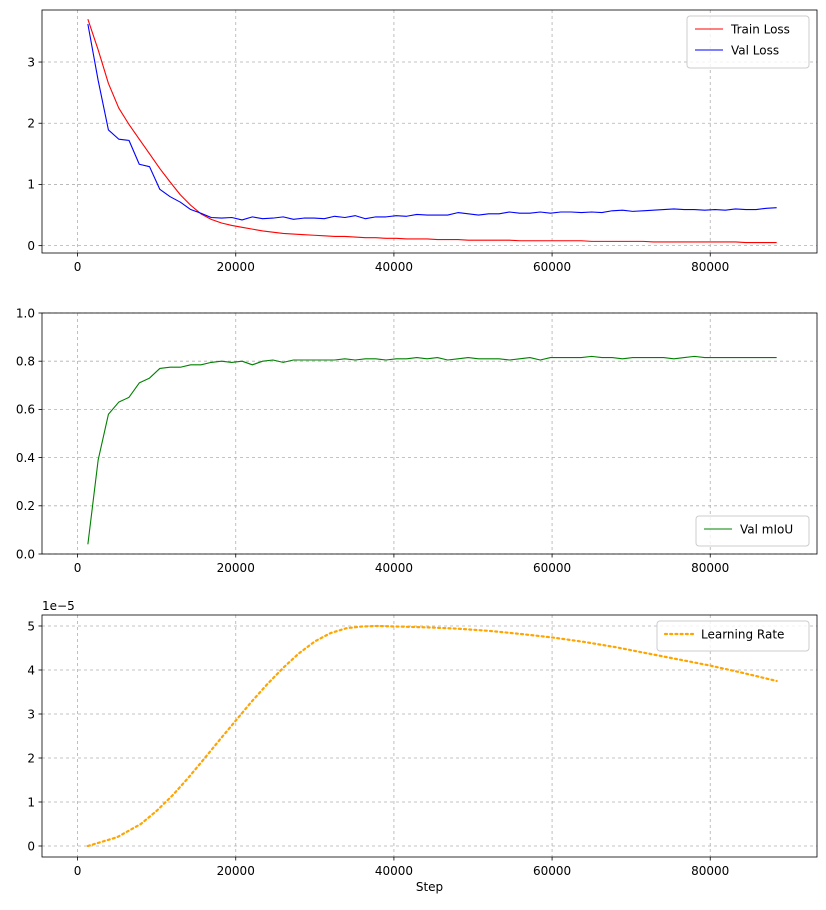  What do you see at coordinates (766, 529) in the screenshot?
I see `legend-label: Val mIoU` at bounding box center [766, 529].